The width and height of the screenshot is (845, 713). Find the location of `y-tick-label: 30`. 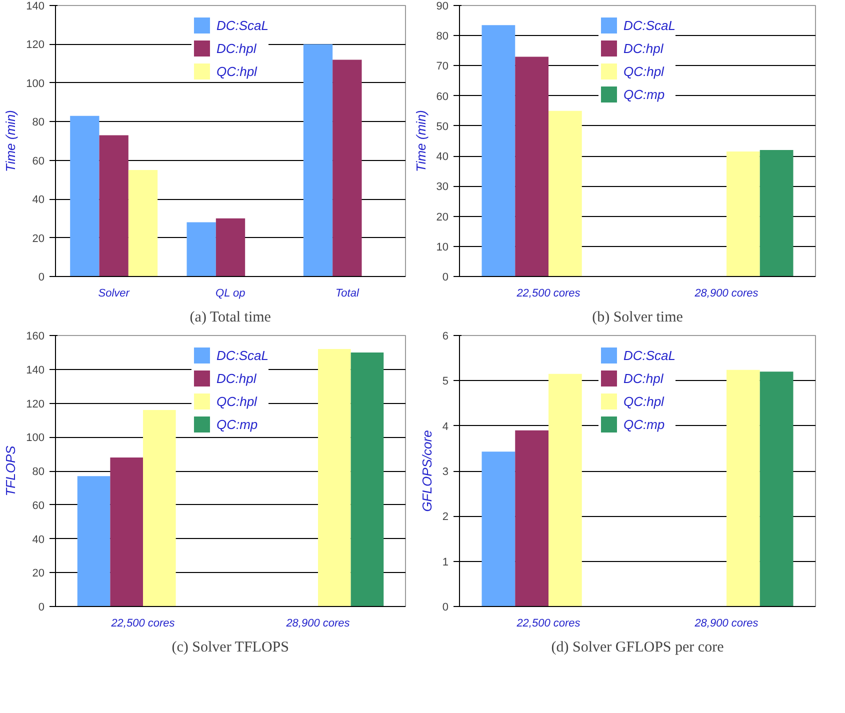

y-tick-label: 30 is located at coordinates (442, 187).